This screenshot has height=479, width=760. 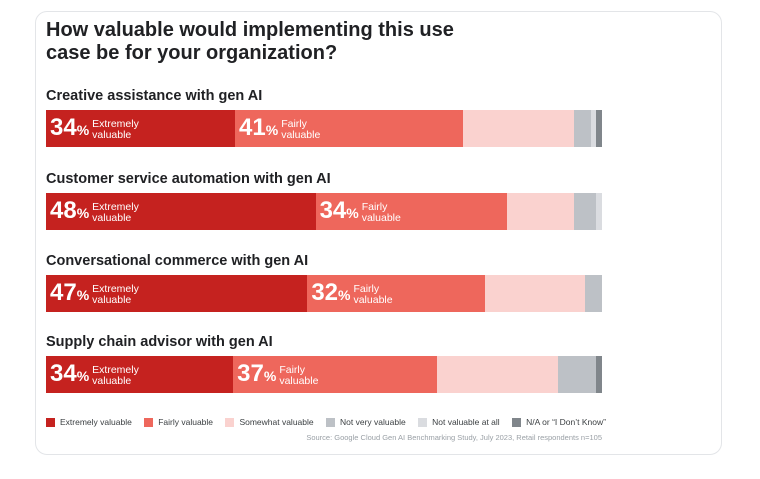 What do you see at coordinates (411, 211) in the screenshot?
I see `bar-segment: 34% Fairly valuable` at bounding box center [411, 211].